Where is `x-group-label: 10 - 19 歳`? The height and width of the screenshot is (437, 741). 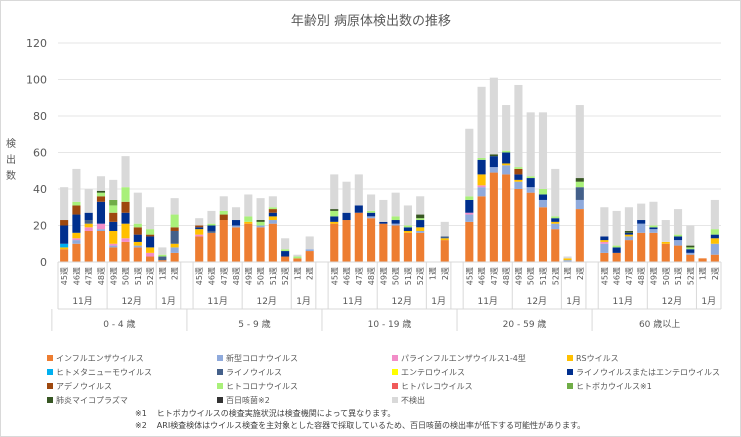 x-group-label: 10 - 19 歳 is located at coordinates (390, 324).